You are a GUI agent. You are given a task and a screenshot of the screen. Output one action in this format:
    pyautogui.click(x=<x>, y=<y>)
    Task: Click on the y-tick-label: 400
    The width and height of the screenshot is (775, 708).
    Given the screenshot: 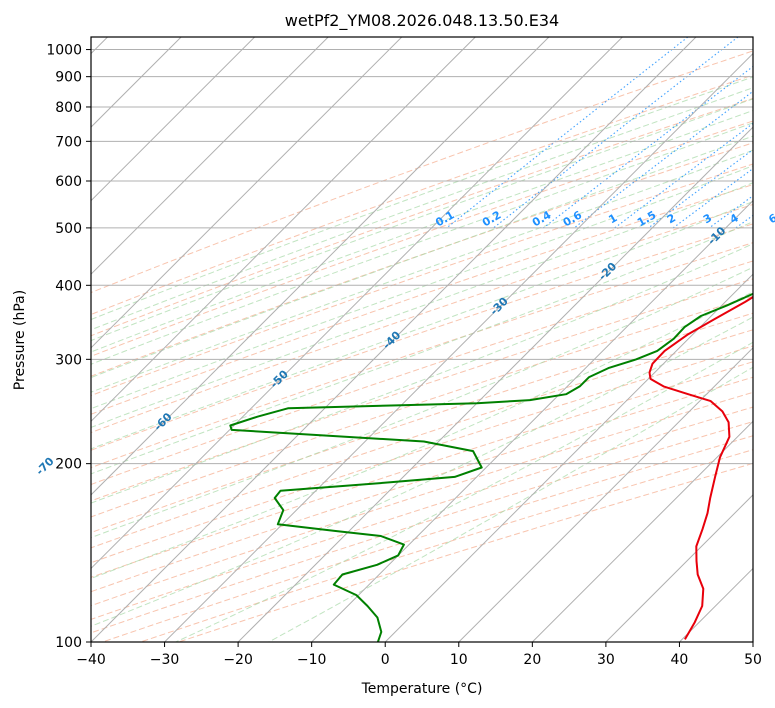 What is the action you would take?
    pyautogui.click(x=68, y=286)
    